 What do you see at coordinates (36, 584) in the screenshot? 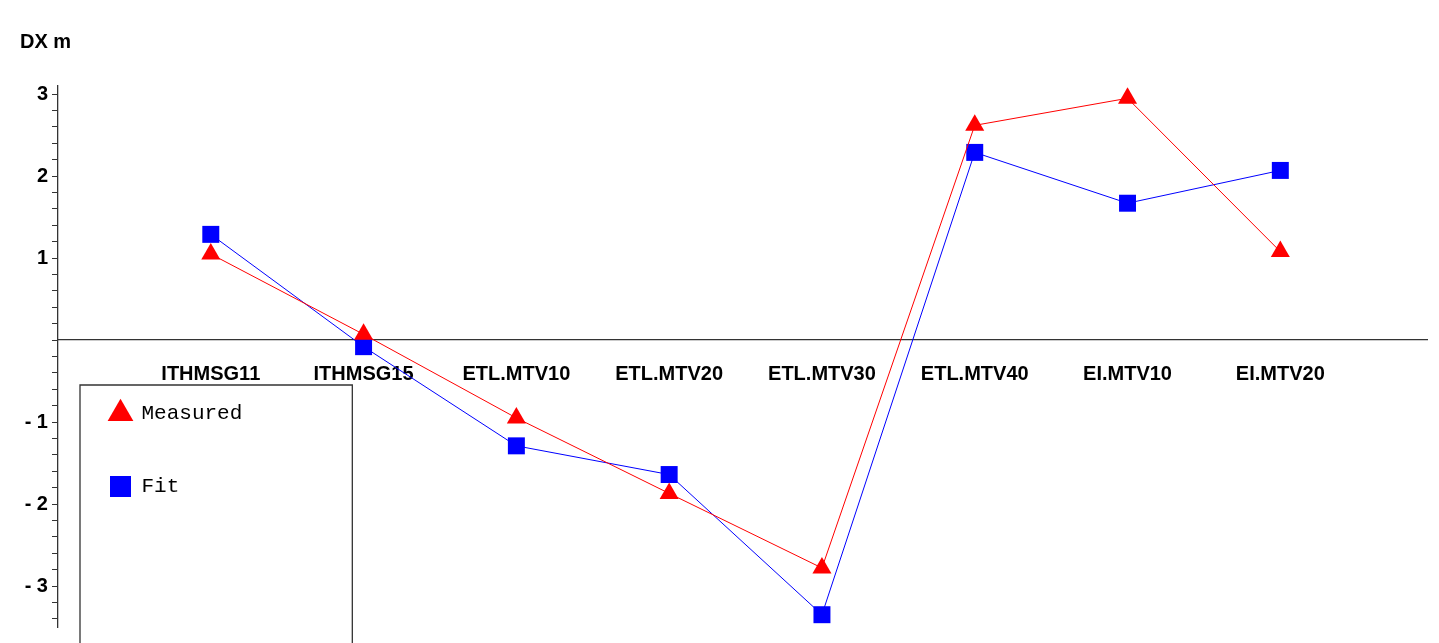
I see `y-tick-label: - 3` at bounding box center [36, 584].